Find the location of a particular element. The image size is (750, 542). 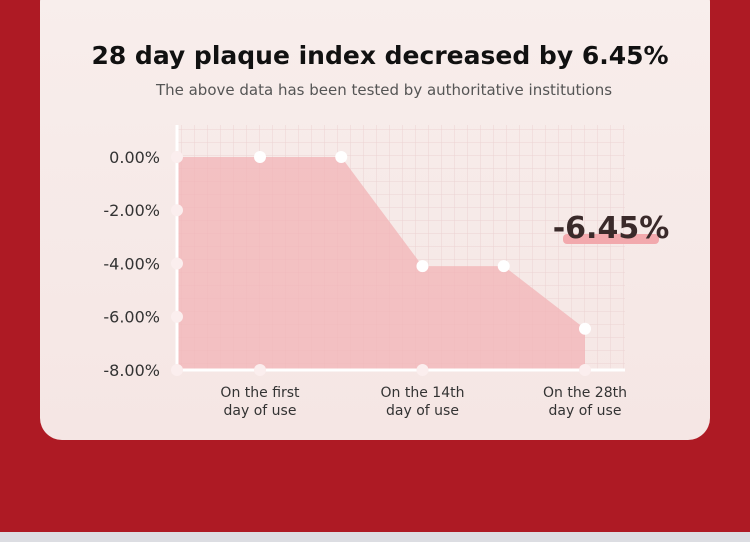

annotation: -6.45% is located at coordinates (611, 228).